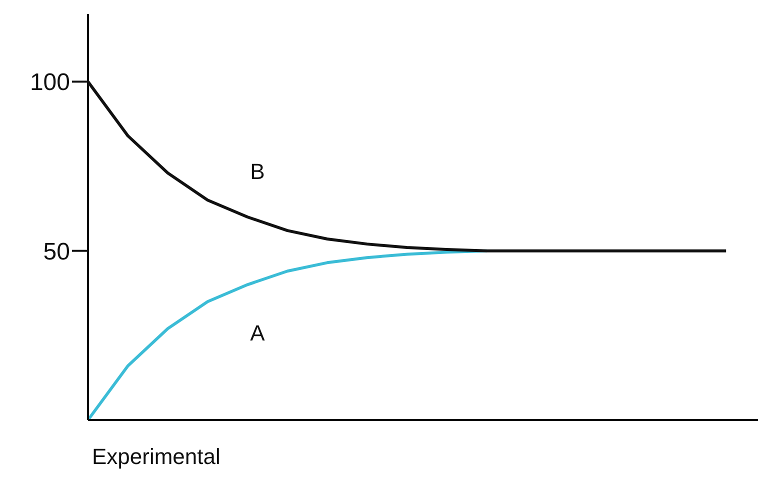  Describe the element at coordinates (258, 333) in the screenshot. I see `series-label: A` at that location.